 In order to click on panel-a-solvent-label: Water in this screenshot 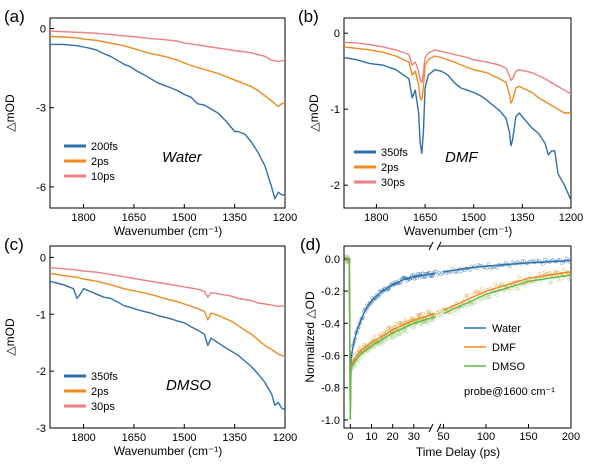, I will do `click(182, 157)`.